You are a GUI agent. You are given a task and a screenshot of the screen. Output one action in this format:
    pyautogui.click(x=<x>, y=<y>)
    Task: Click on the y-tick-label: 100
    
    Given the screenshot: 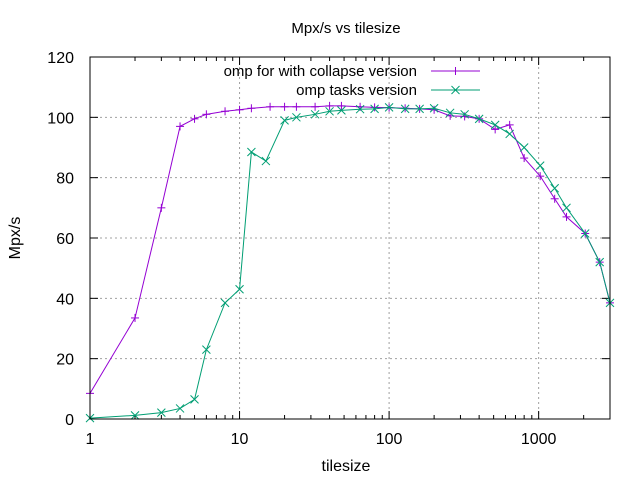 What is the action you would take?
    pyautogui.click(x=60, y=118)
    